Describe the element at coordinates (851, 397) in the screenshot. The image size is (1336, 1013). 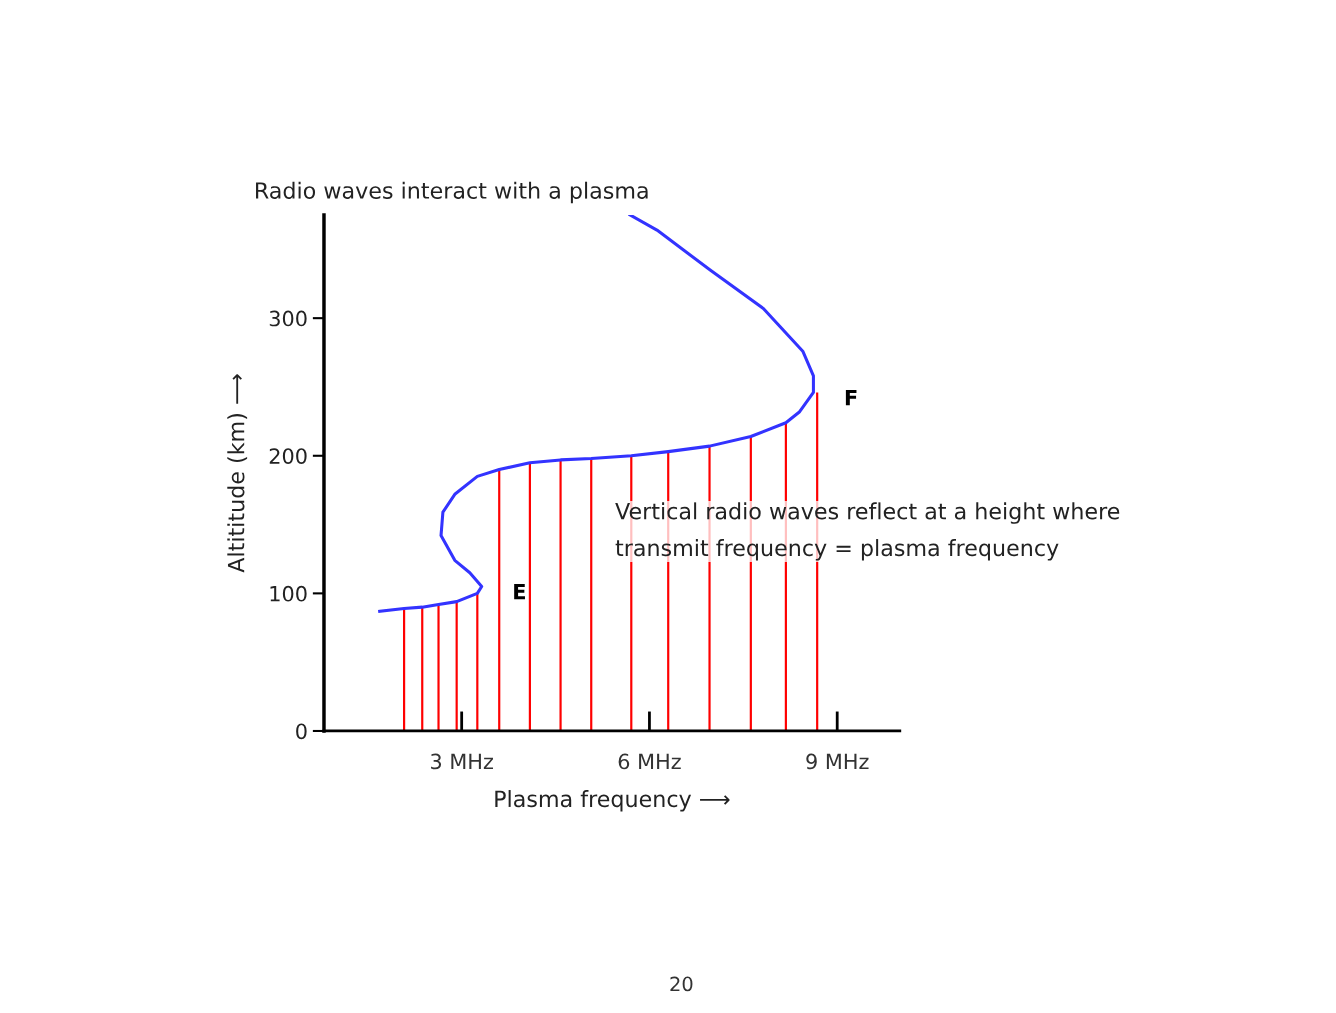
I see `annotation: F` at that location.